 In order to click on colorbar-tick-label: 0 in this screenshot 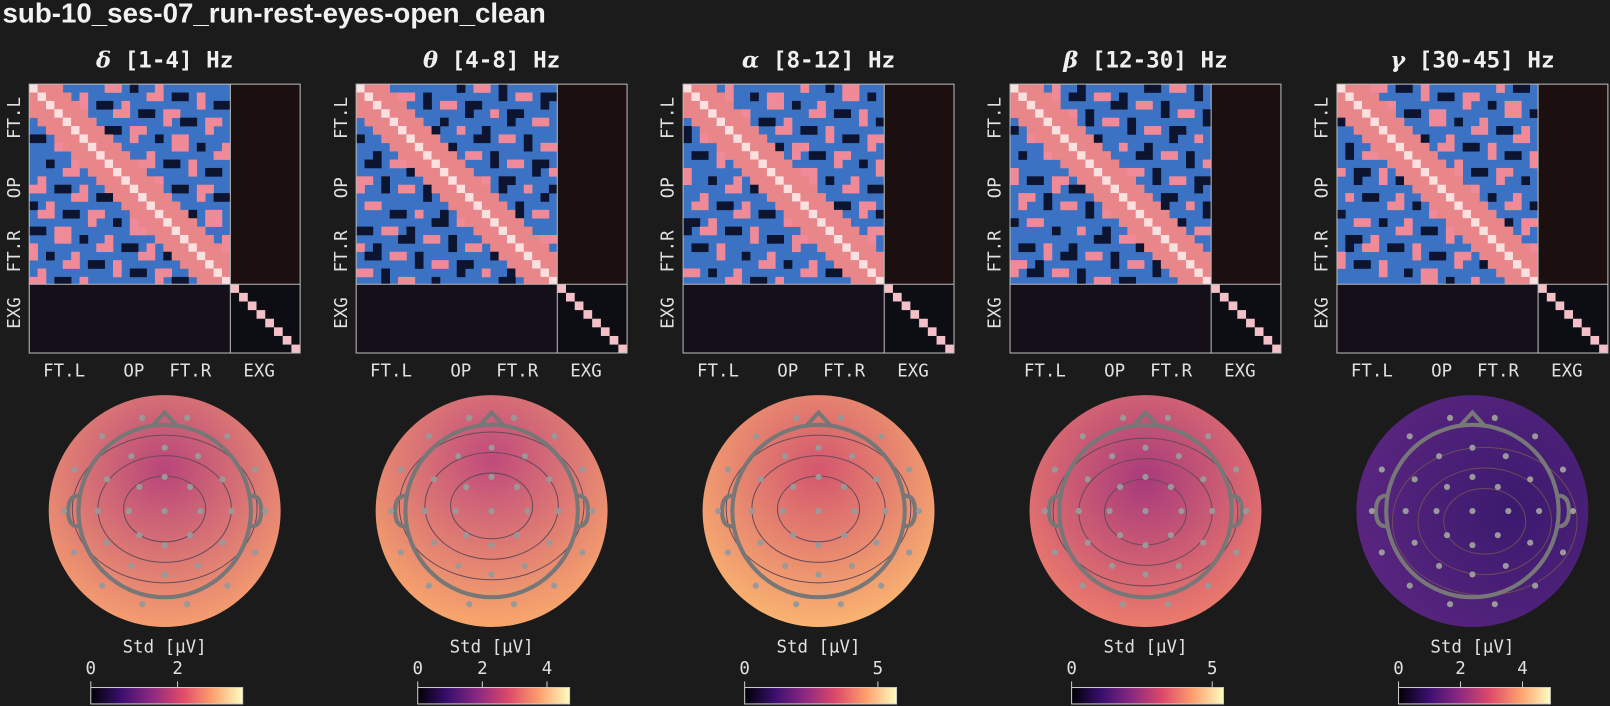, I will do `click(1071, 669)`.